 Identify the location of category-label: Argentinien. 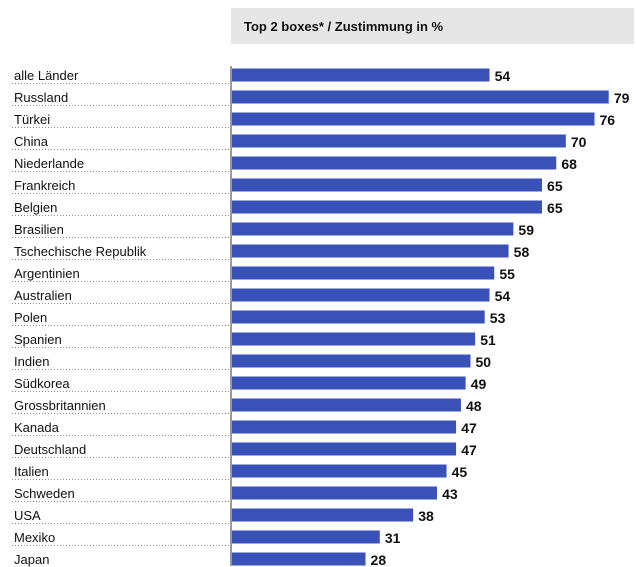
(47, 273).